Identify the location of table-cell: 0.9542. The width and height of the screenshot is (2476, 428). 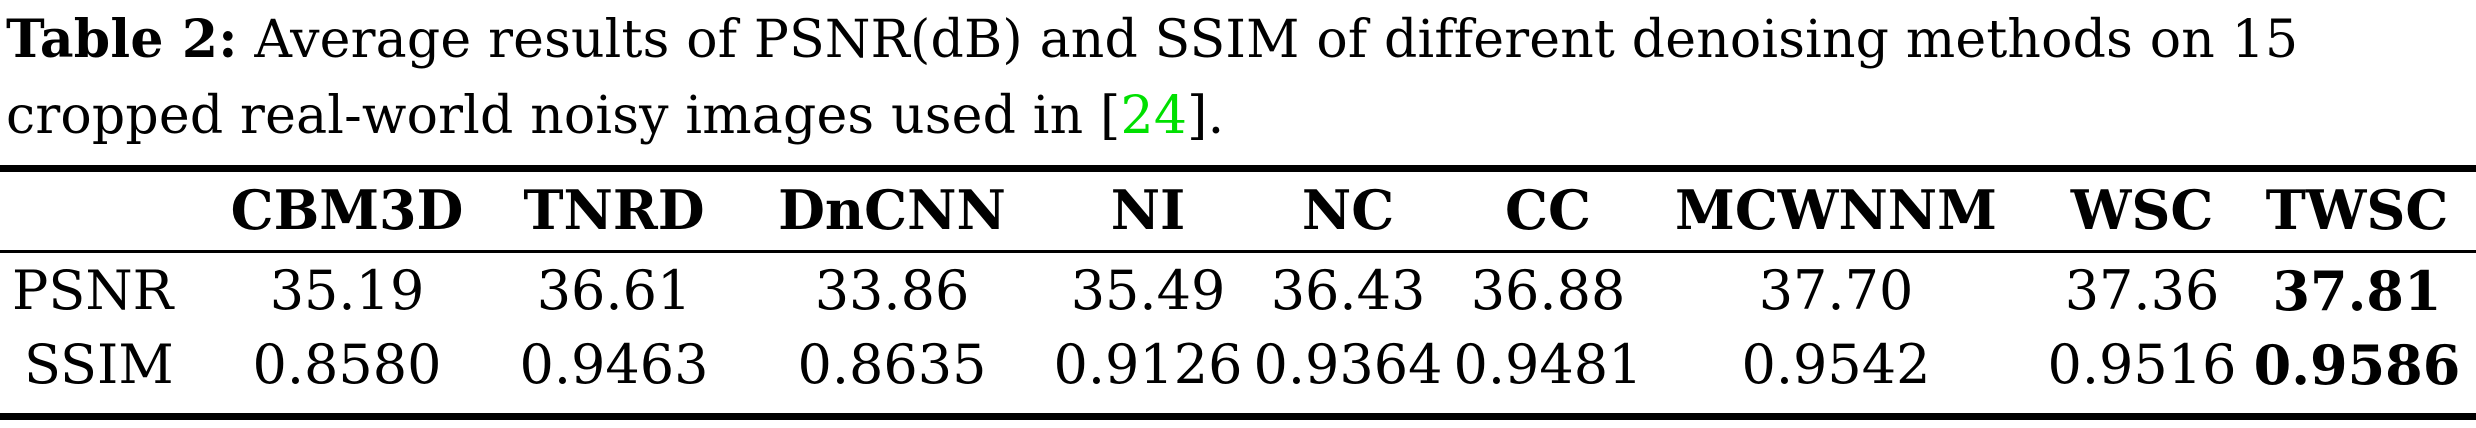
(1836, 364).